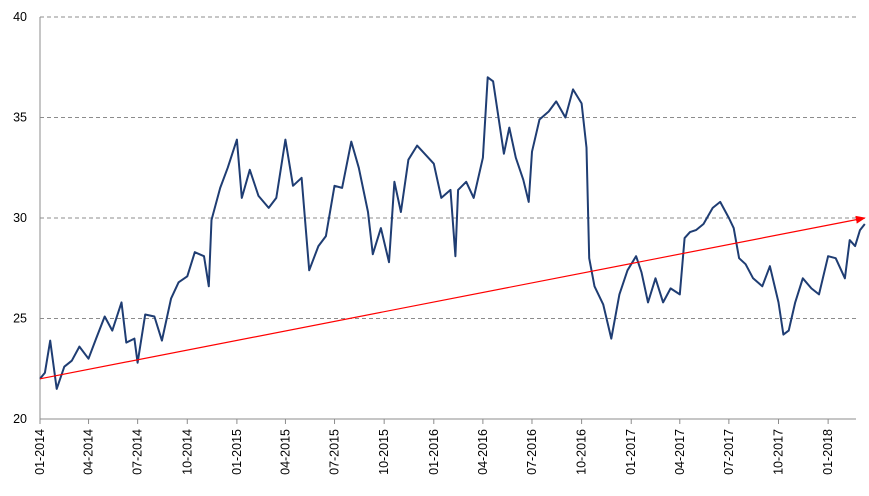 This screenshot has width=869, height=496. I want to click on x-tick-label: 01-2014, so click(40, 452).